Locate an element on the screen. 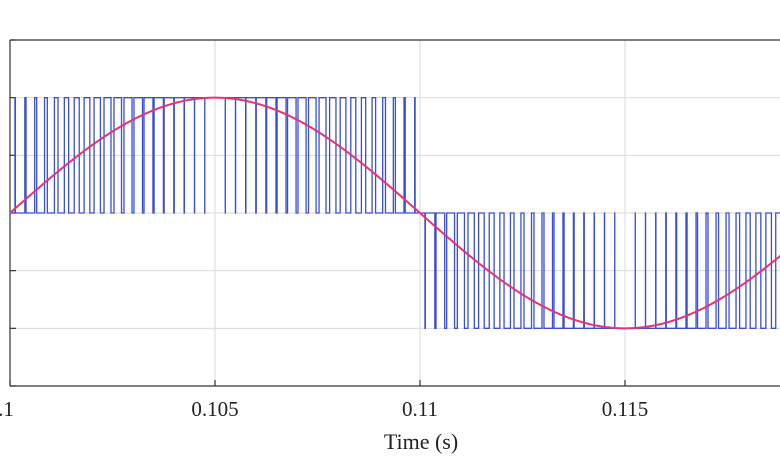  x-tick-label: .1 is located at coordinates (7, 409).